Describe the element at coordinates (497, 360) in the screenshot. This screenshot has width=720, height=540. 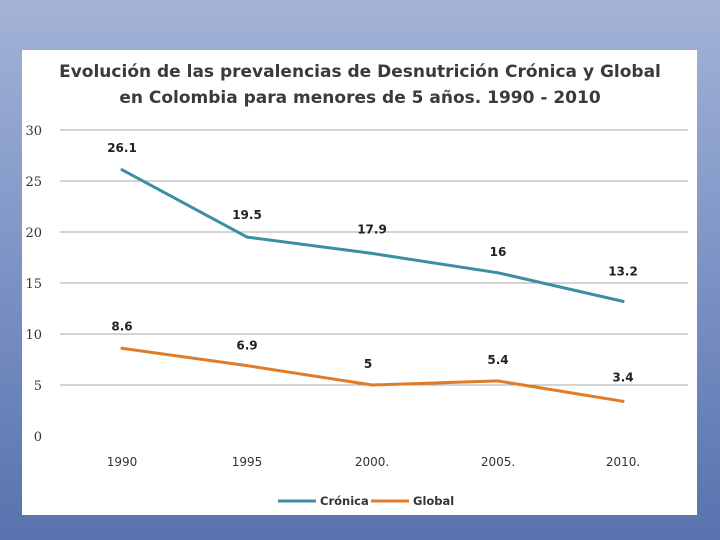
I see `data-label: 5.4` at that location.